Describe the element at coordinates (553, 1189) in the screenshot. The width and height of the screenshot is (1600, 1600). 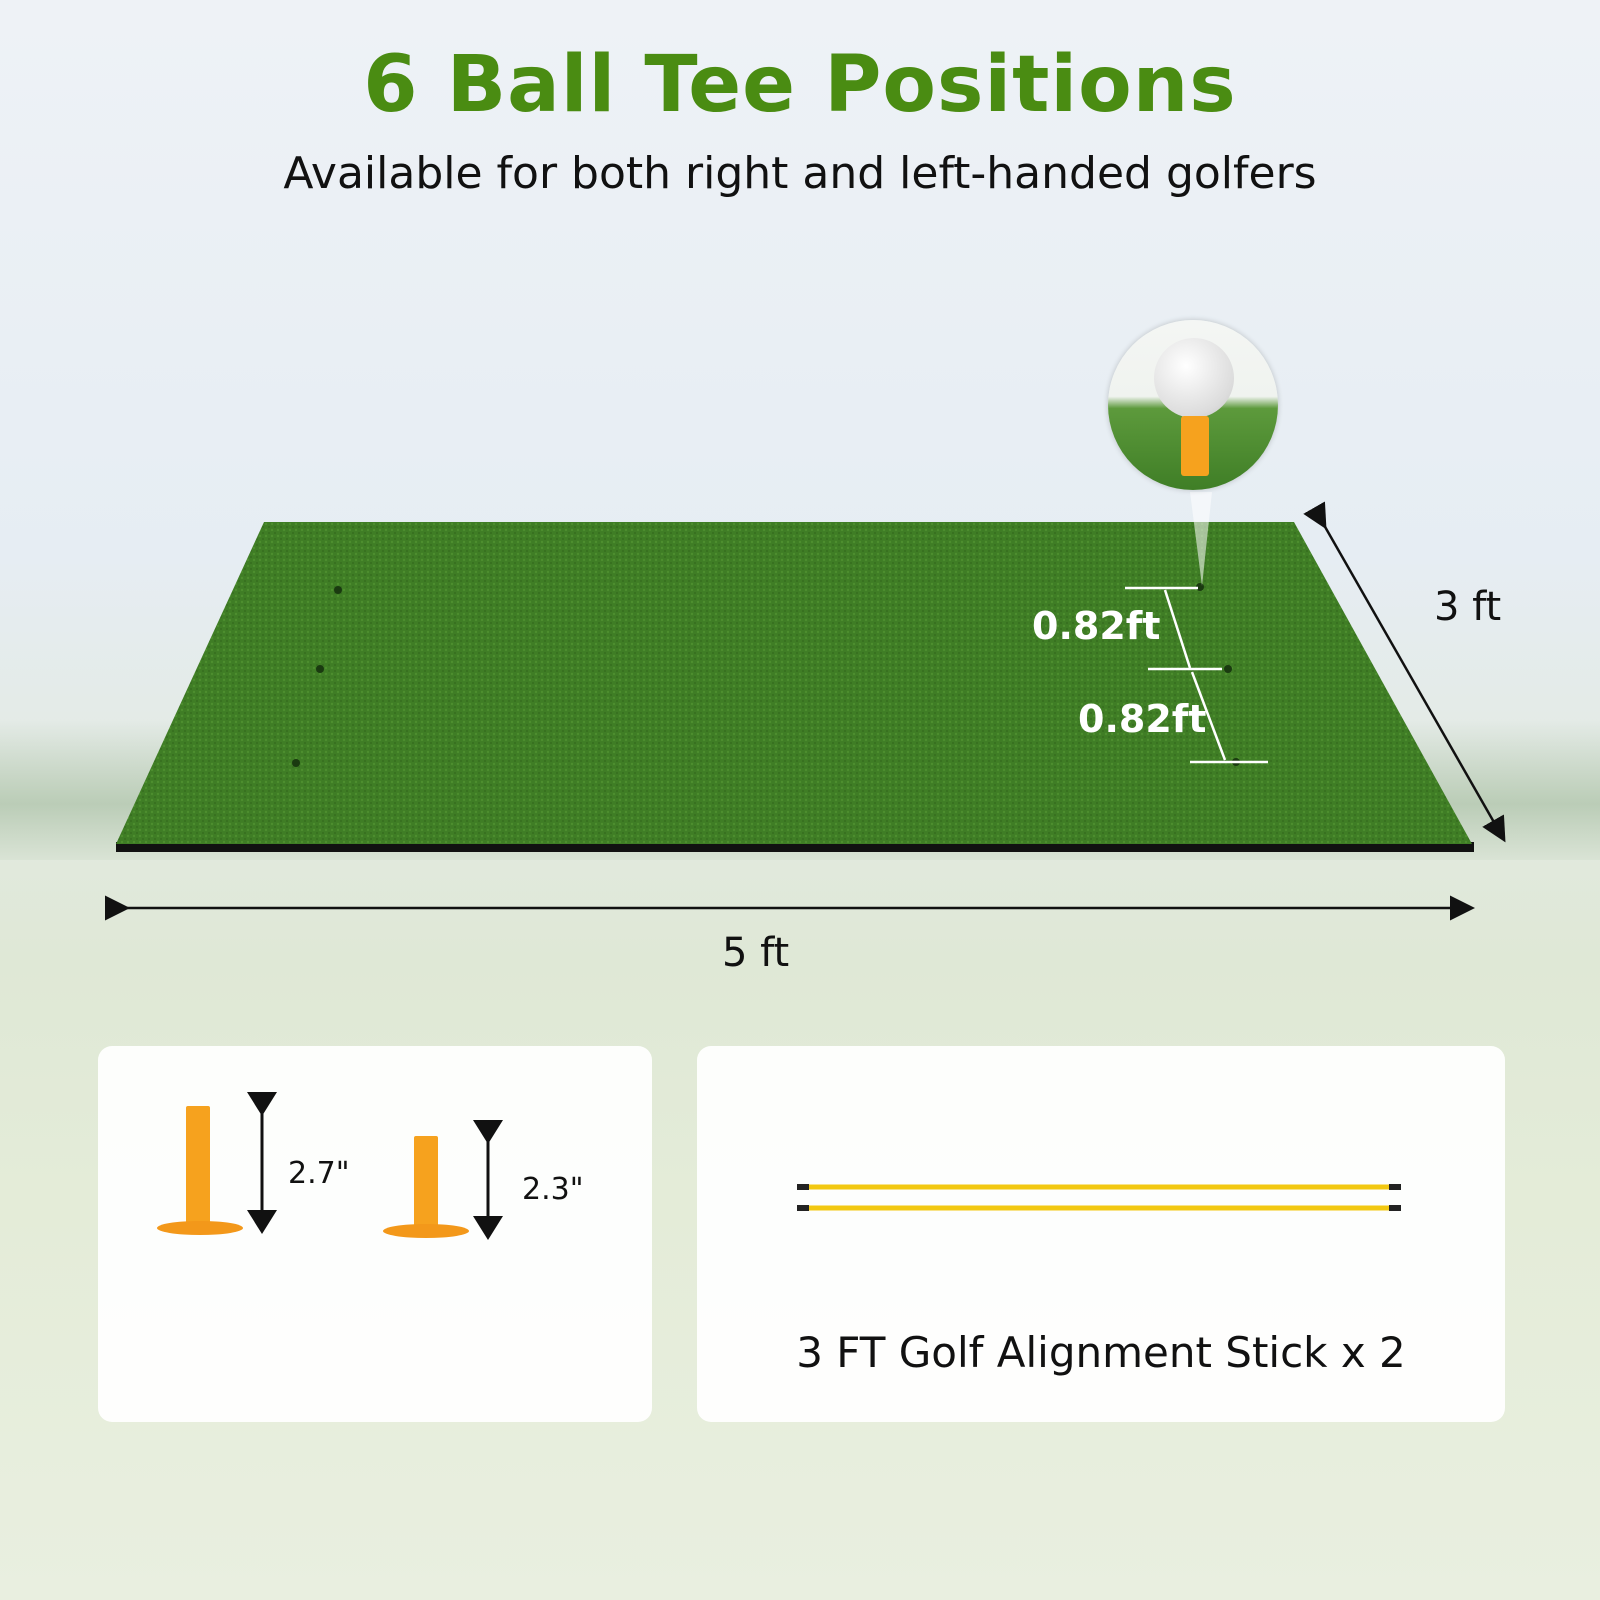
I see `tee-height-label: 2.3"` at that location.